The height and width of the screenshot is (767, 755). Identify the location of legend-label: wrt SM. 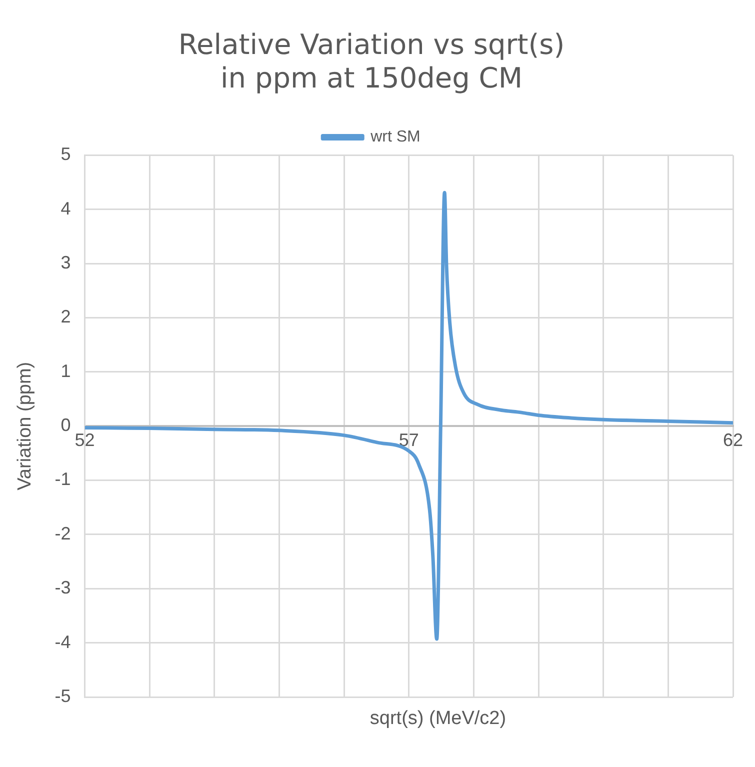
(395, 137).